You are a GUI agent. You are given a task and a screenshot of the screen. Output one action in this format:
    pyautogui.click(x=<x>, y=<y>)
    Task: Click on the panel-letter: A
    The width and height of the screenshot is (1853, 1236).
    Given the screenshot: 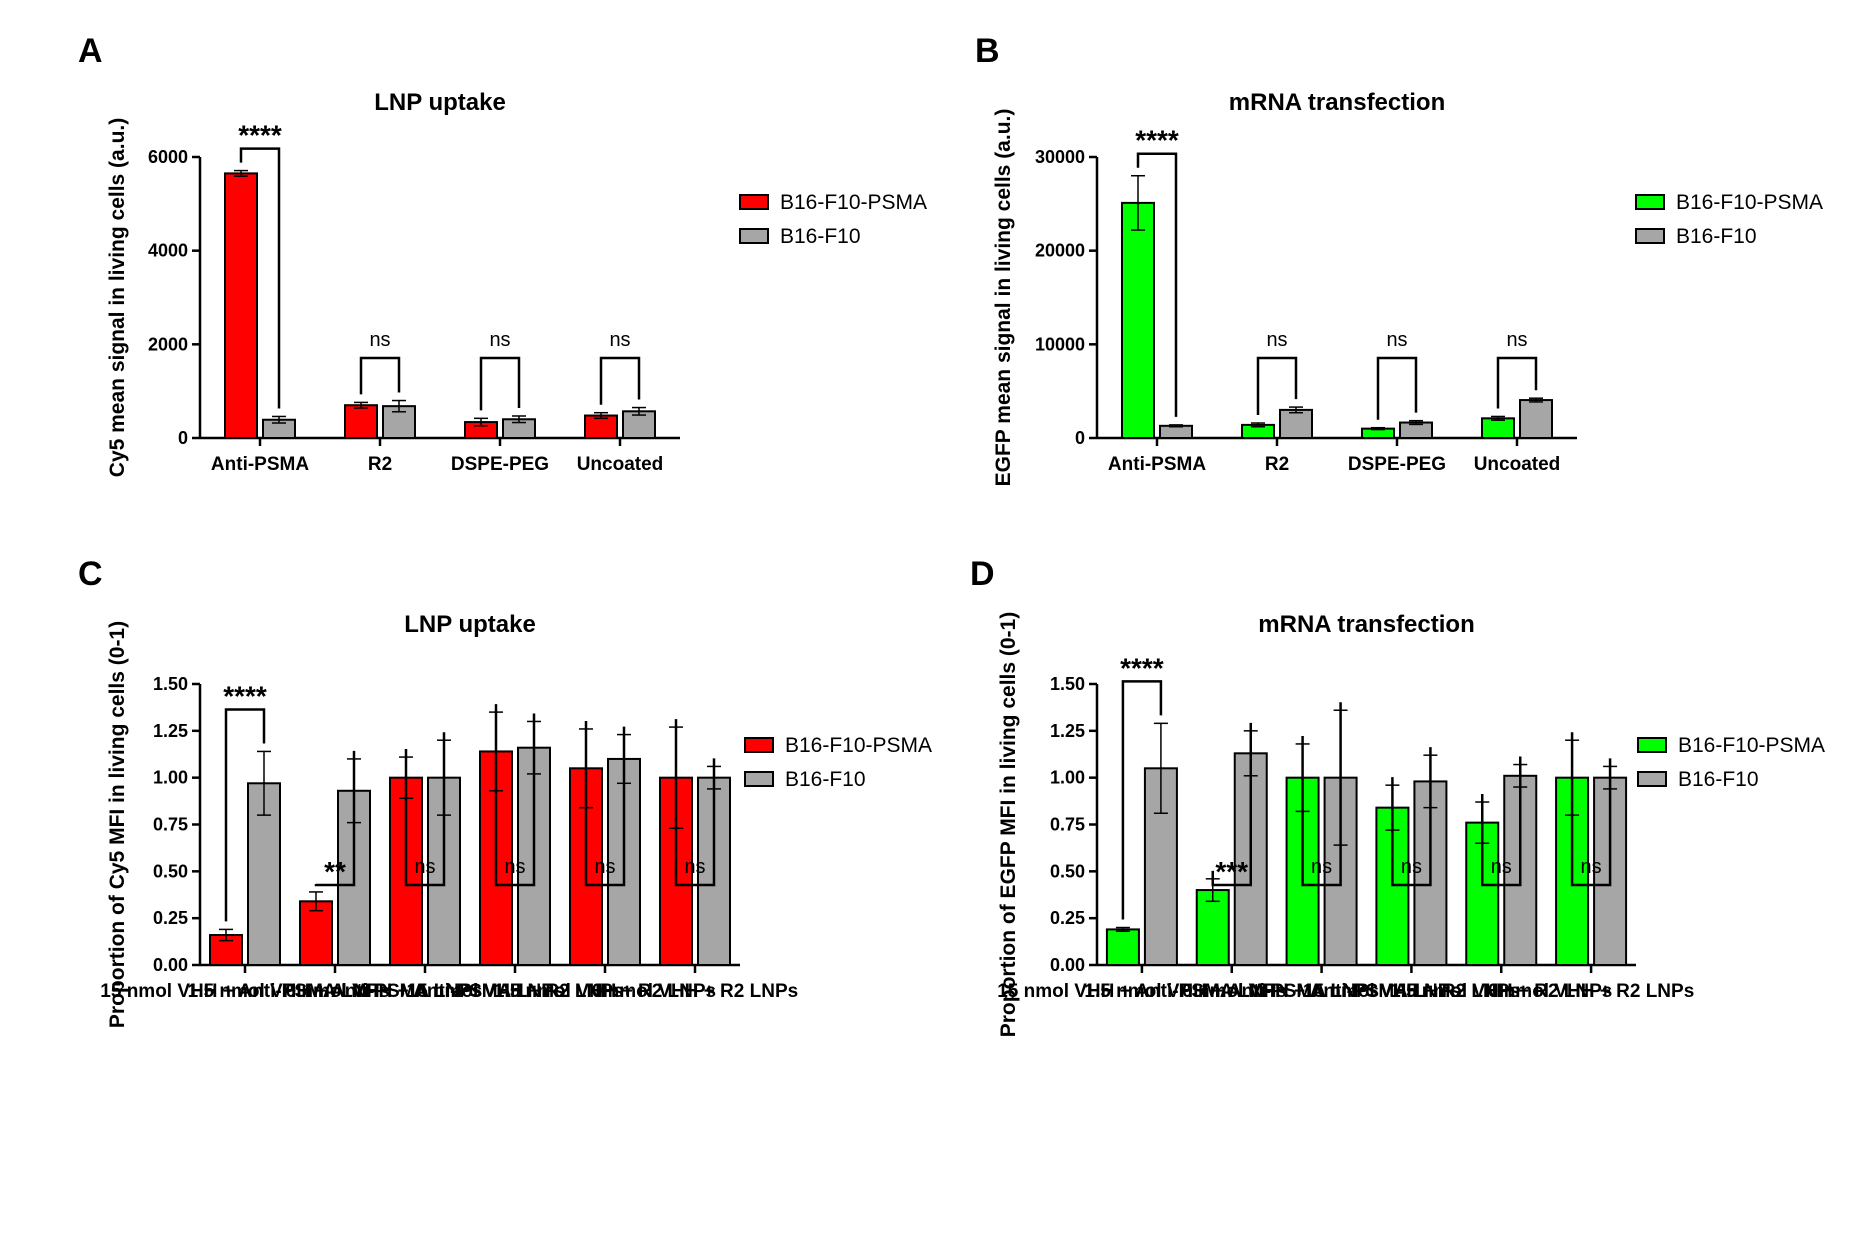 What is the action you would take?
    pyautogui.click(x=90, y=51)
    